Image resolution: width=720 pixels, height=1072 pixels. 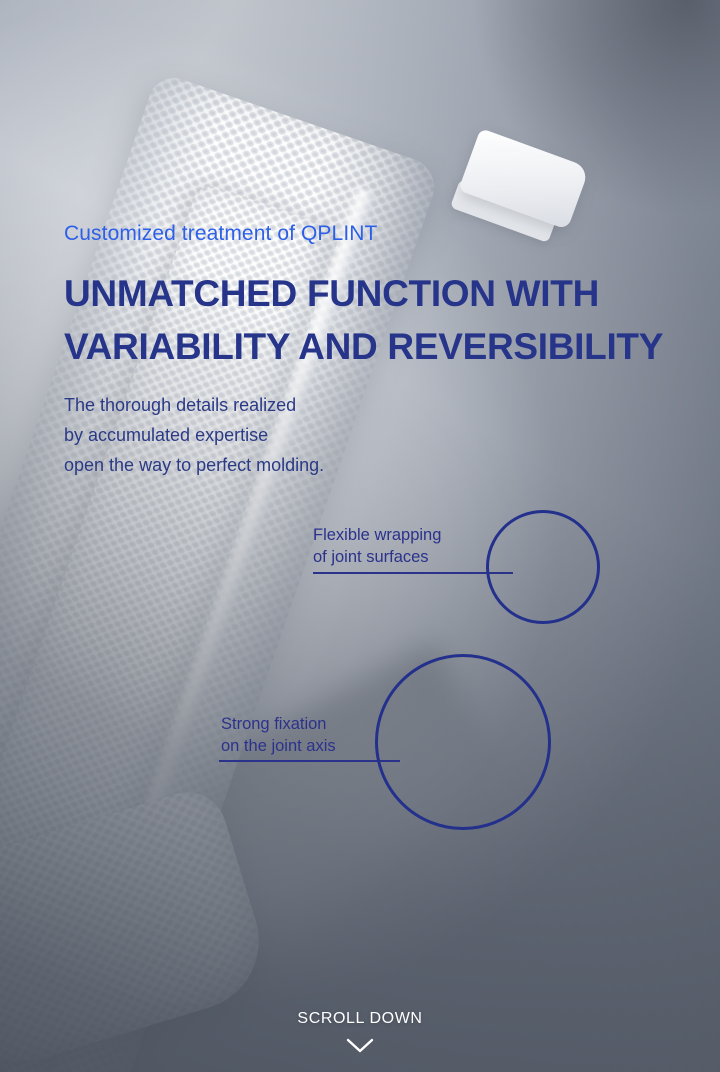 I want to click on annotation-flexible-wrapping-line-2: of joint surfaces, so click(x=371, y=557).